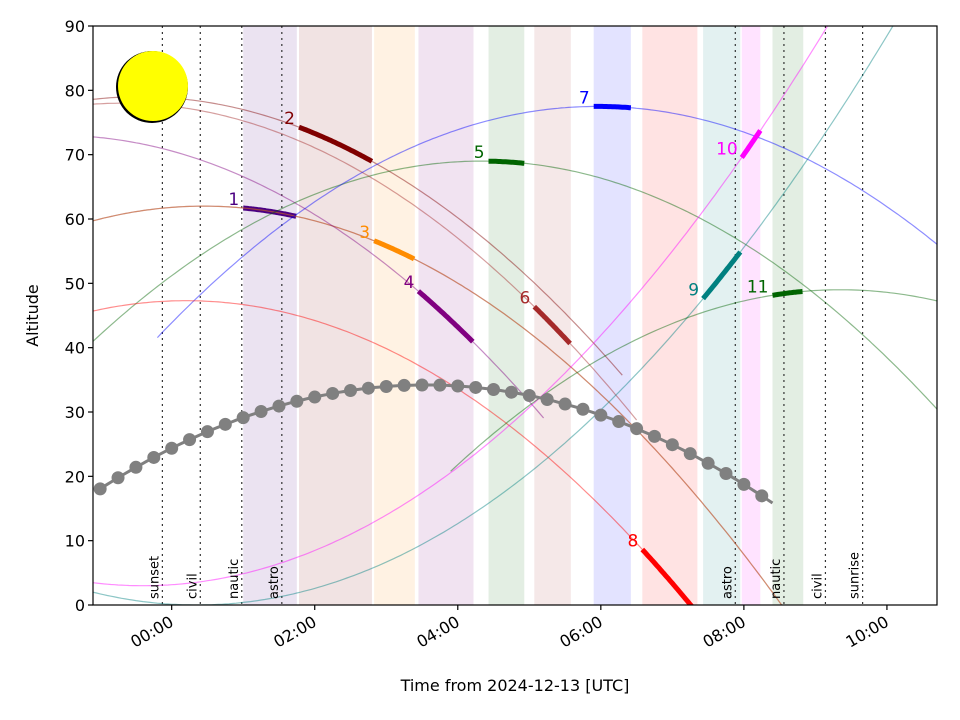 This screenshot has height=720, width=960. Describe the element at coordinates (693, 291) in the screenshot. I see `series-label-9: 9` at that location.